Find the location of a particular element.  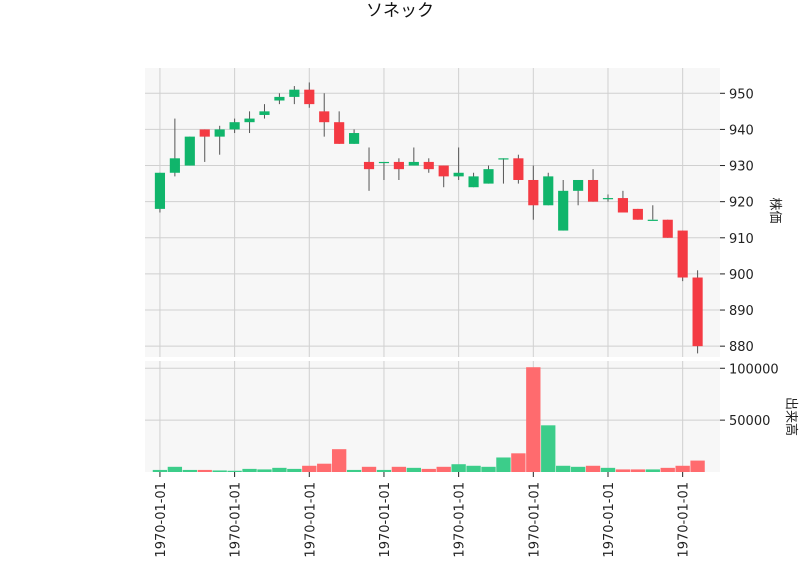

price-tick-label: 910 is located at coordinates (741, 239).